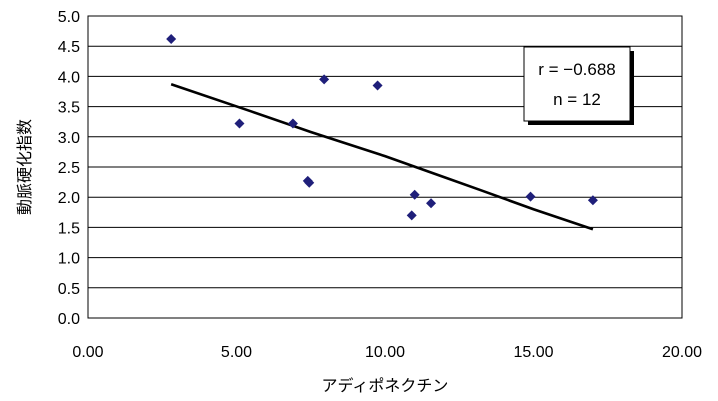 This screenshot has width=718, height=401. Describe the element at coordinates (682, 352) in the screenshot. I see `x-tick-label: 20.00` at that location.